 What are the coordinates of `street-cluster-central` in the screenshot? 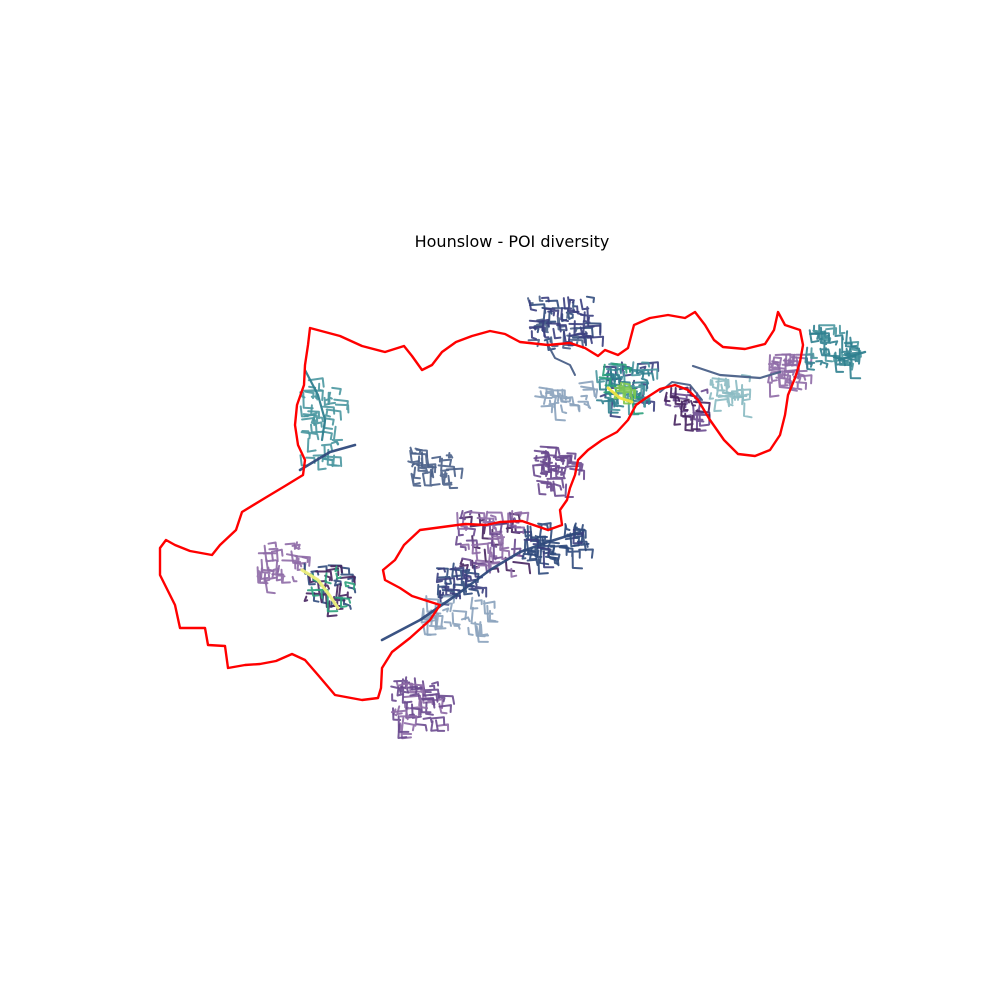 It's located at (437, 467).